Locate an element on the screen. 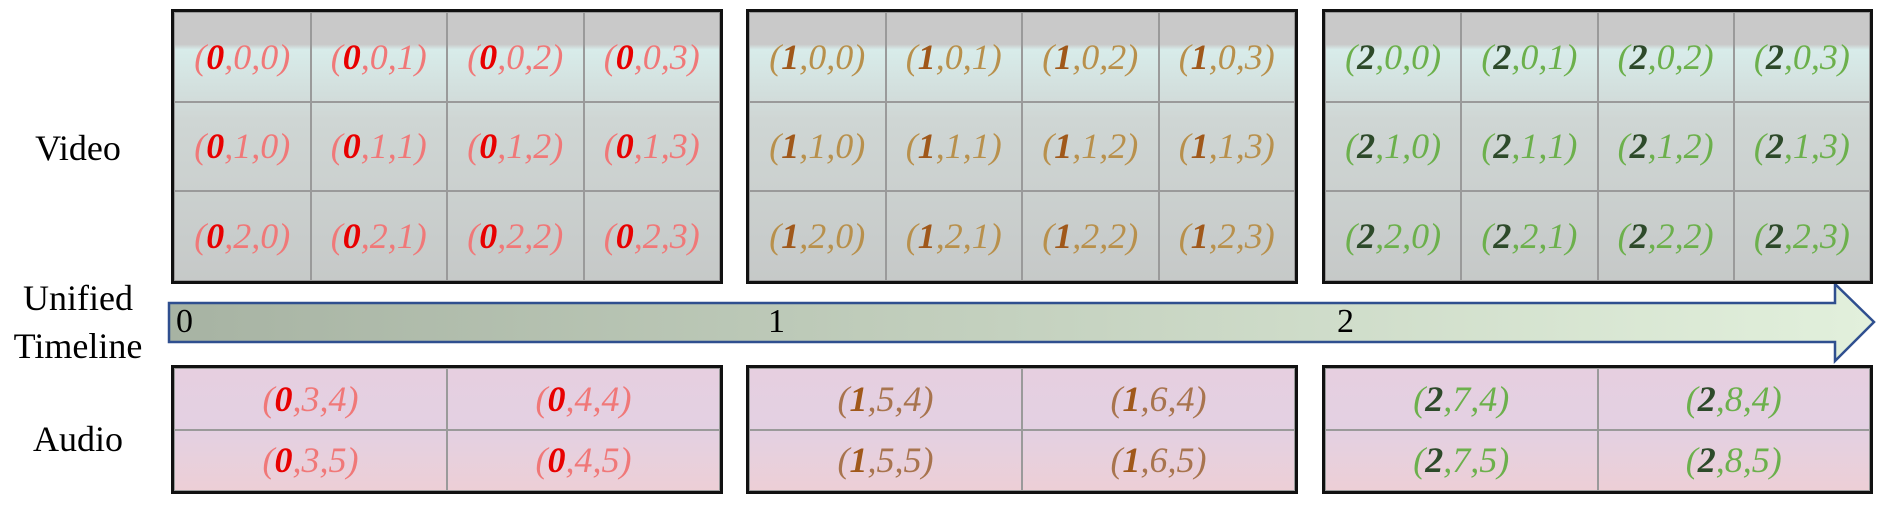 The width and height of the screenshot is (1886, 510). tuple-cell: (2,2,0) is located at coordinates (1393, 236).